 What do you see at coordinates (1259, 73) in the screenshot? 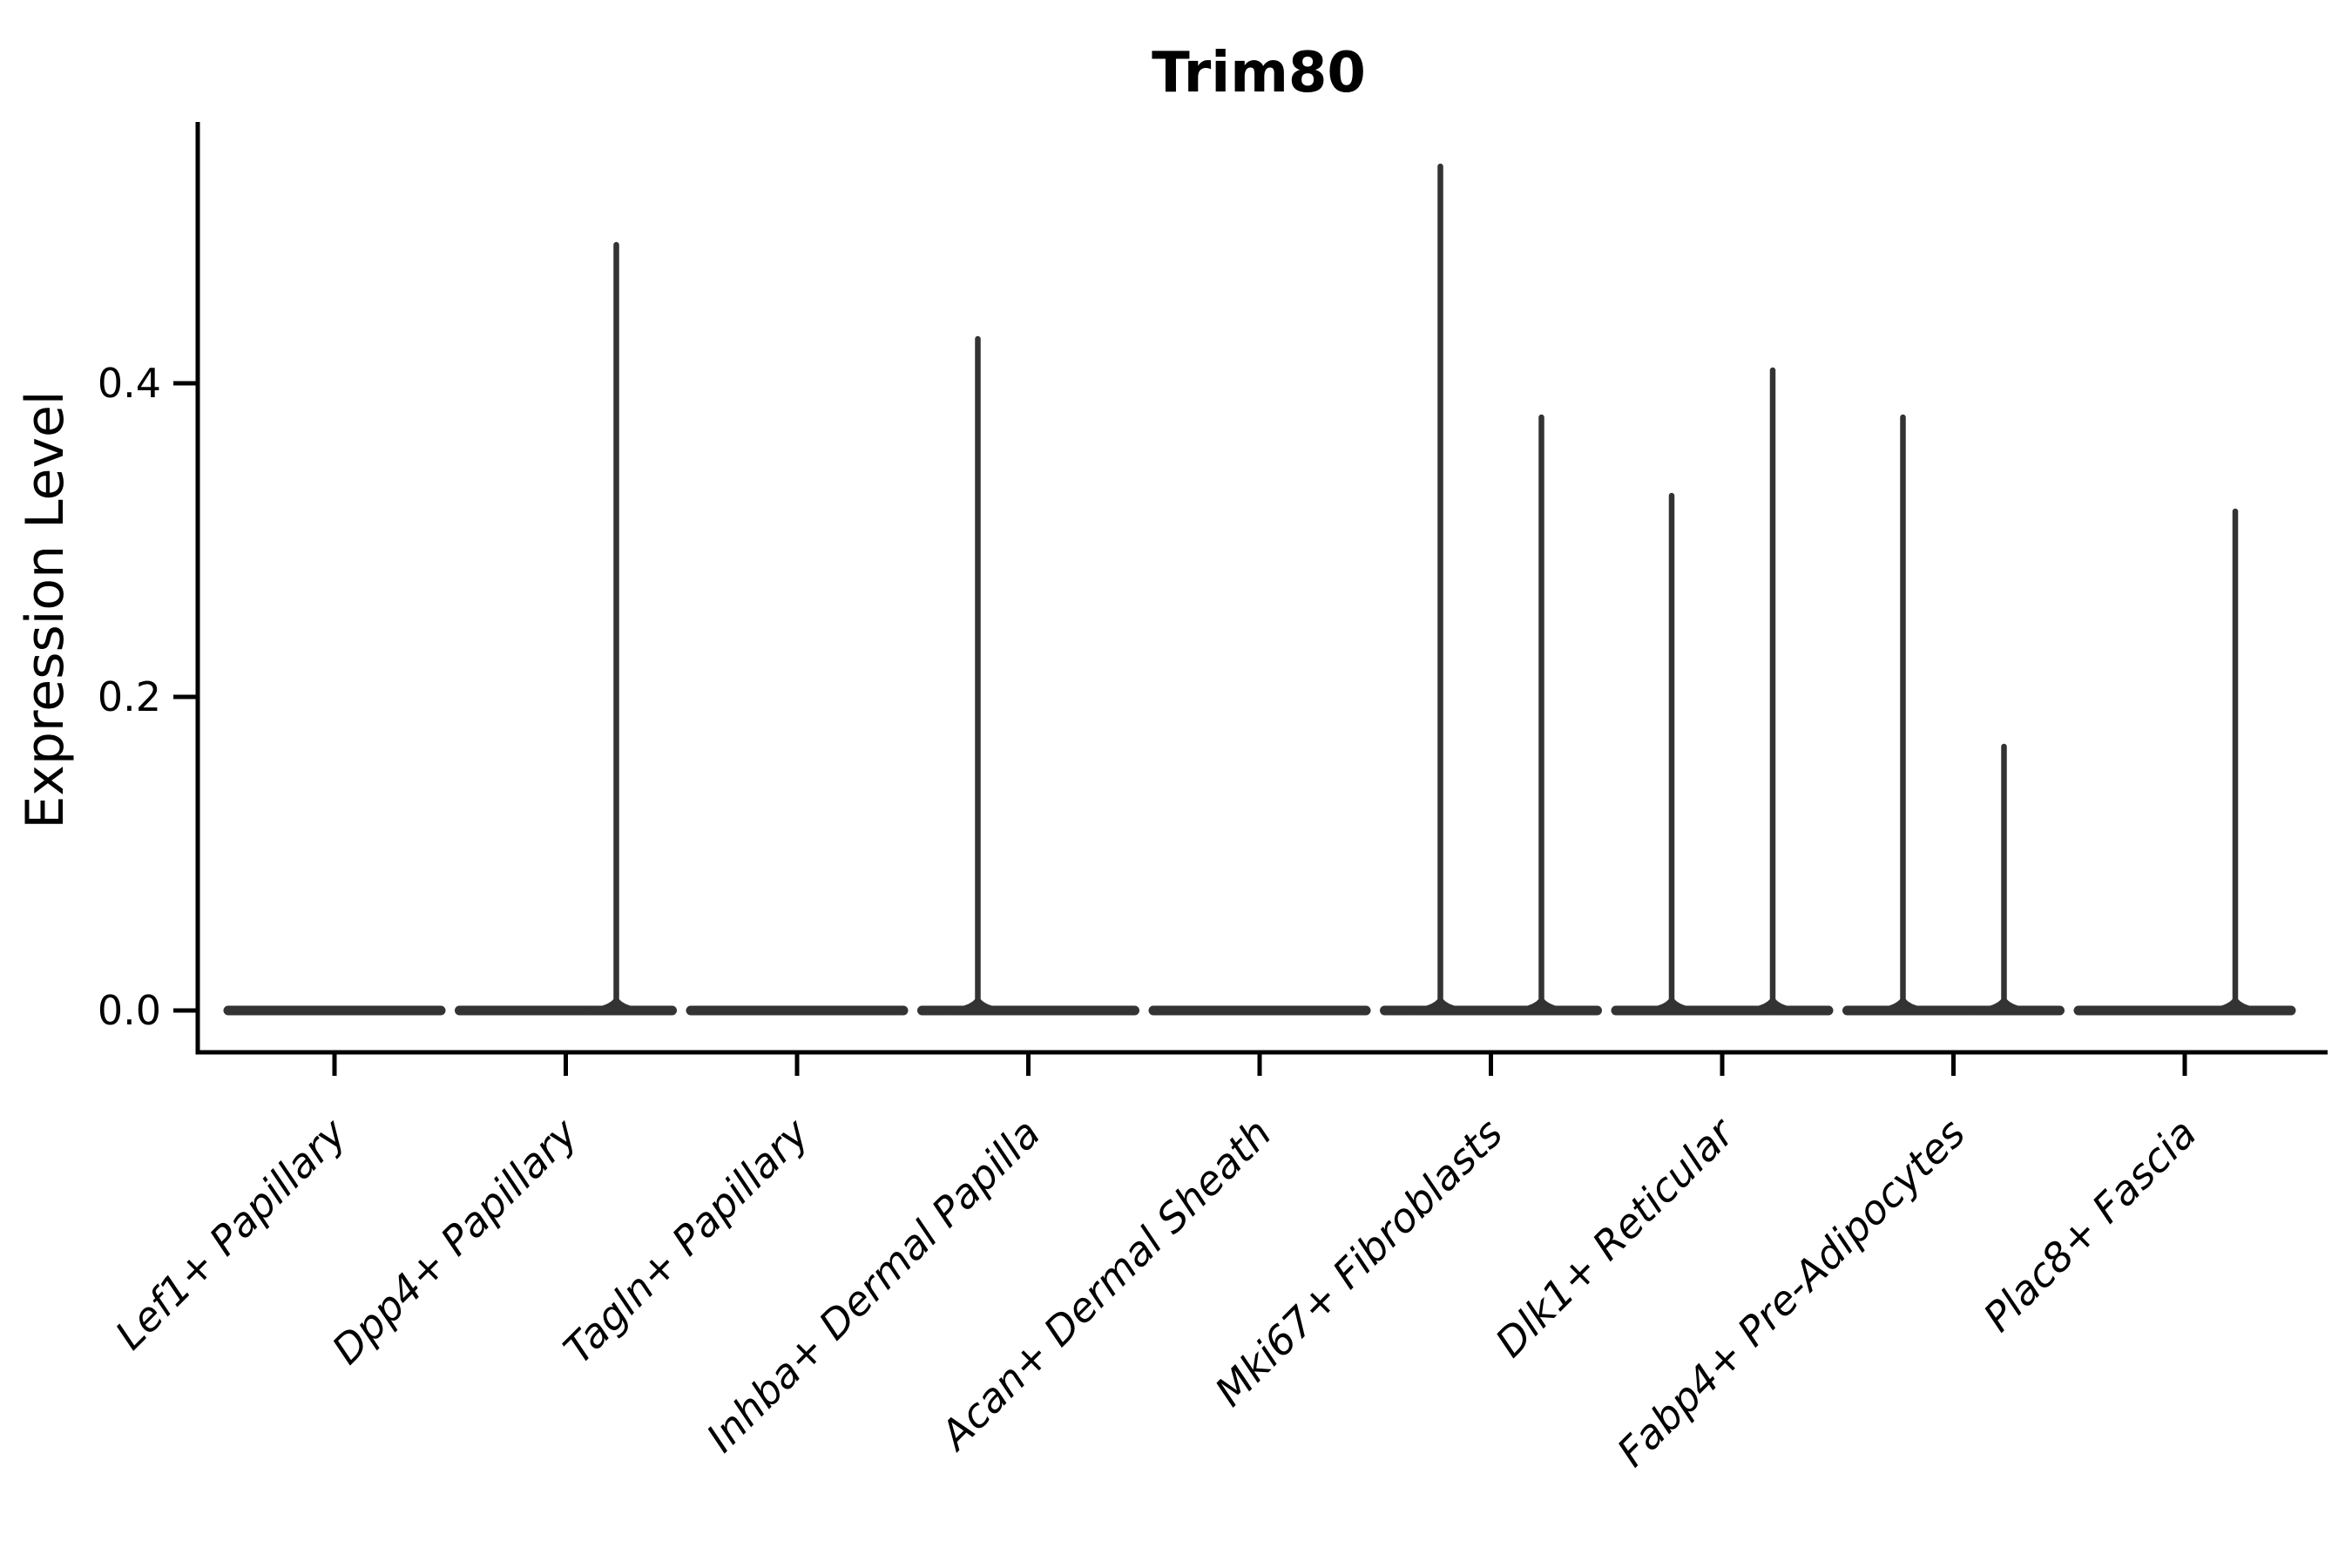
I see `chart-title: Trim80` at bounding box center [1259, 73].